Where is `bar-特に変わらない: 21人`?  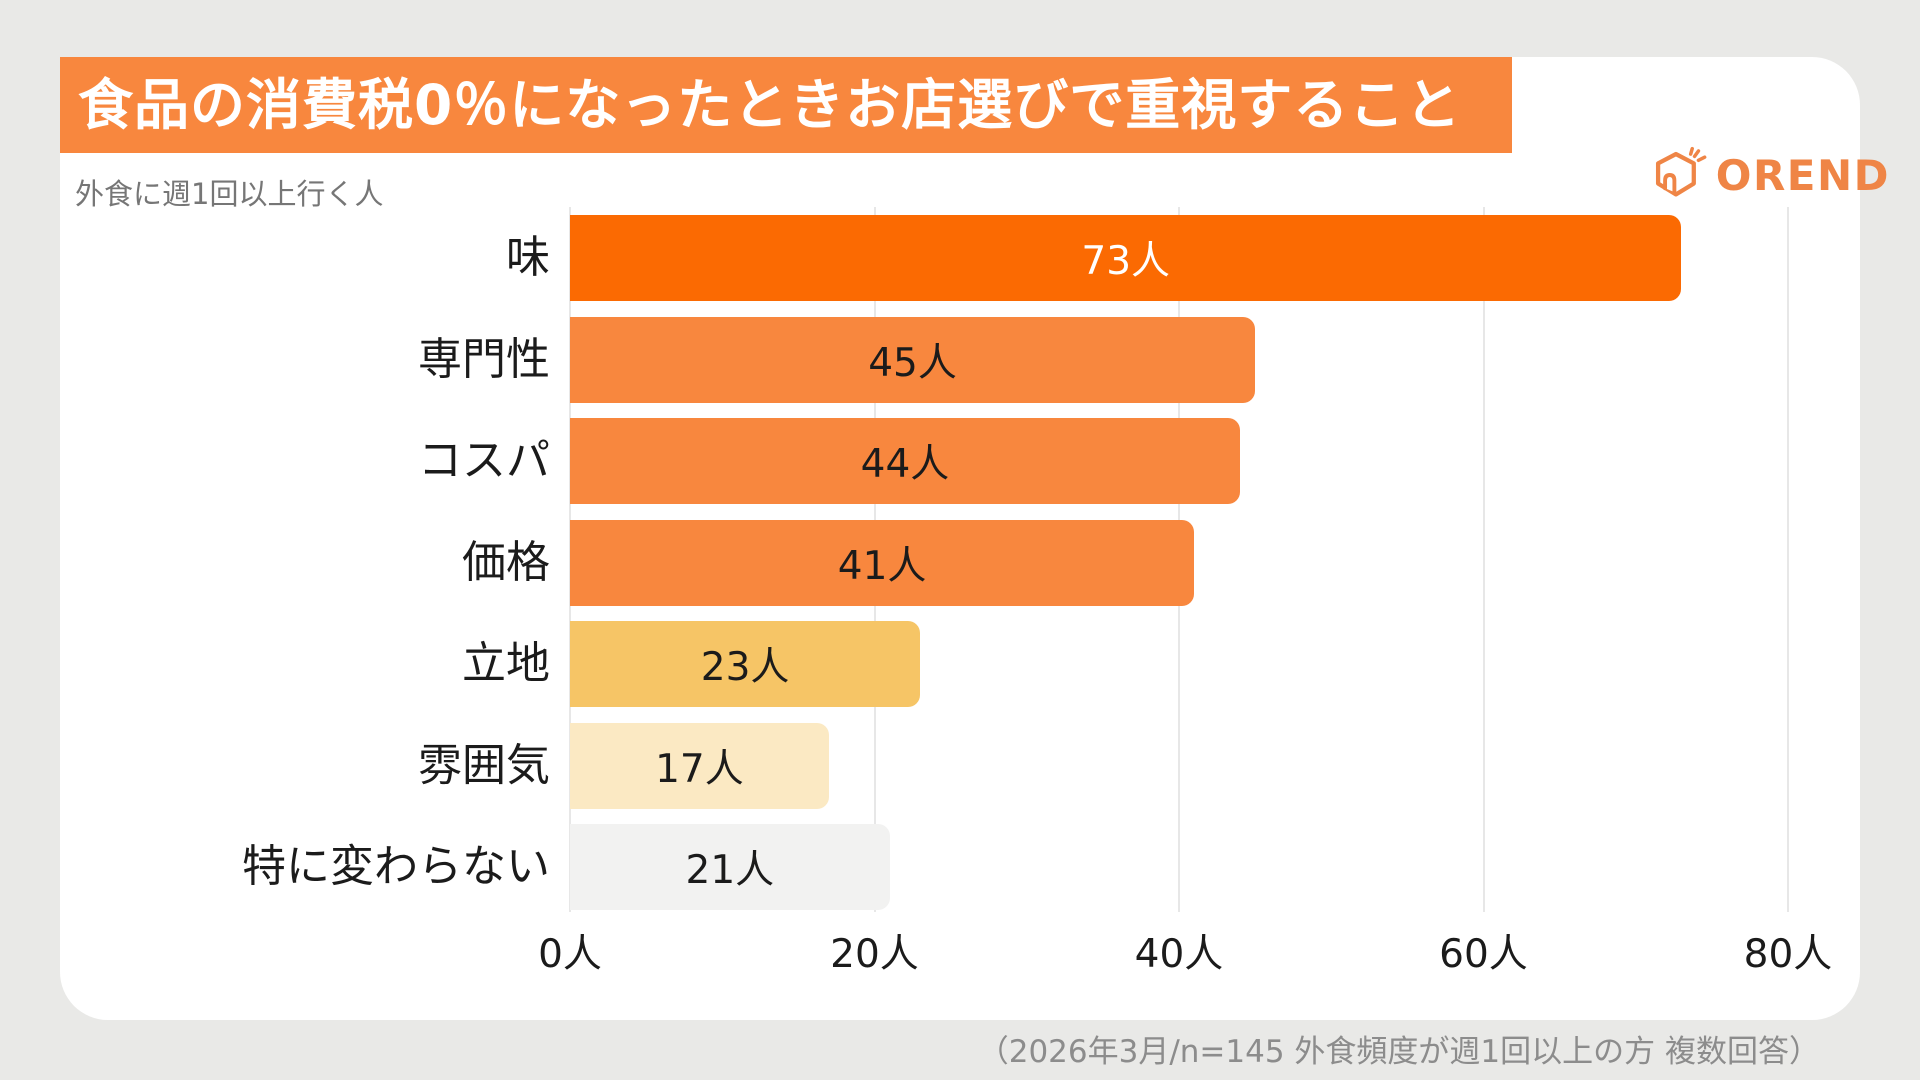 bar-特に変わらない: 21人 is located at coordinates (730, 867).